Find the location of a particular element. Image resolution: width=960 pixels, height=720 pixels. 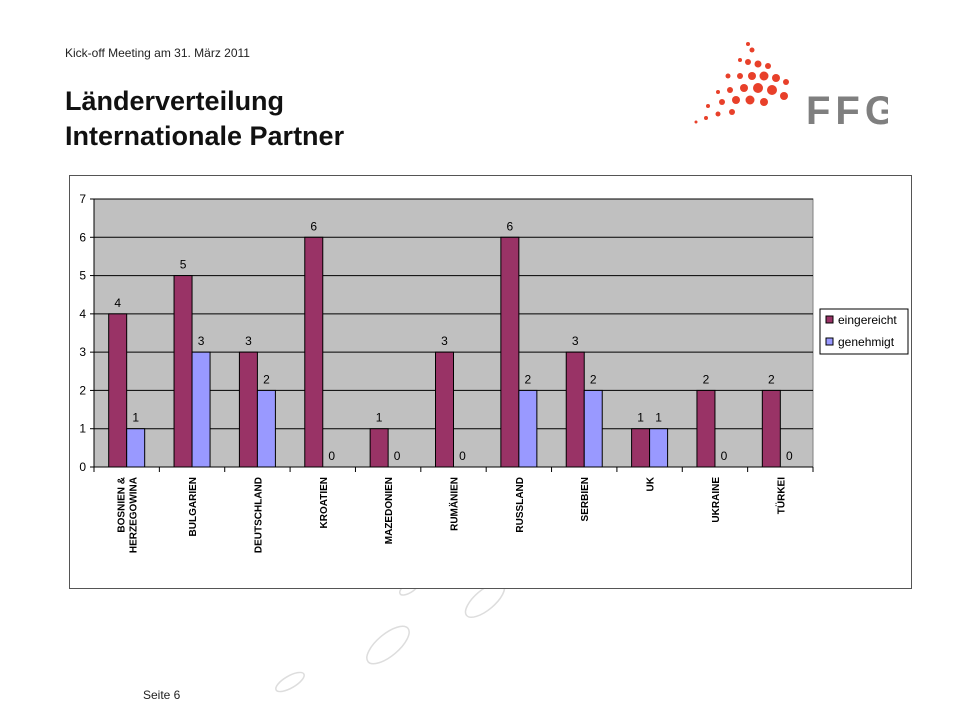

y-tick-label: 3 is located at coordinates (82, 352).